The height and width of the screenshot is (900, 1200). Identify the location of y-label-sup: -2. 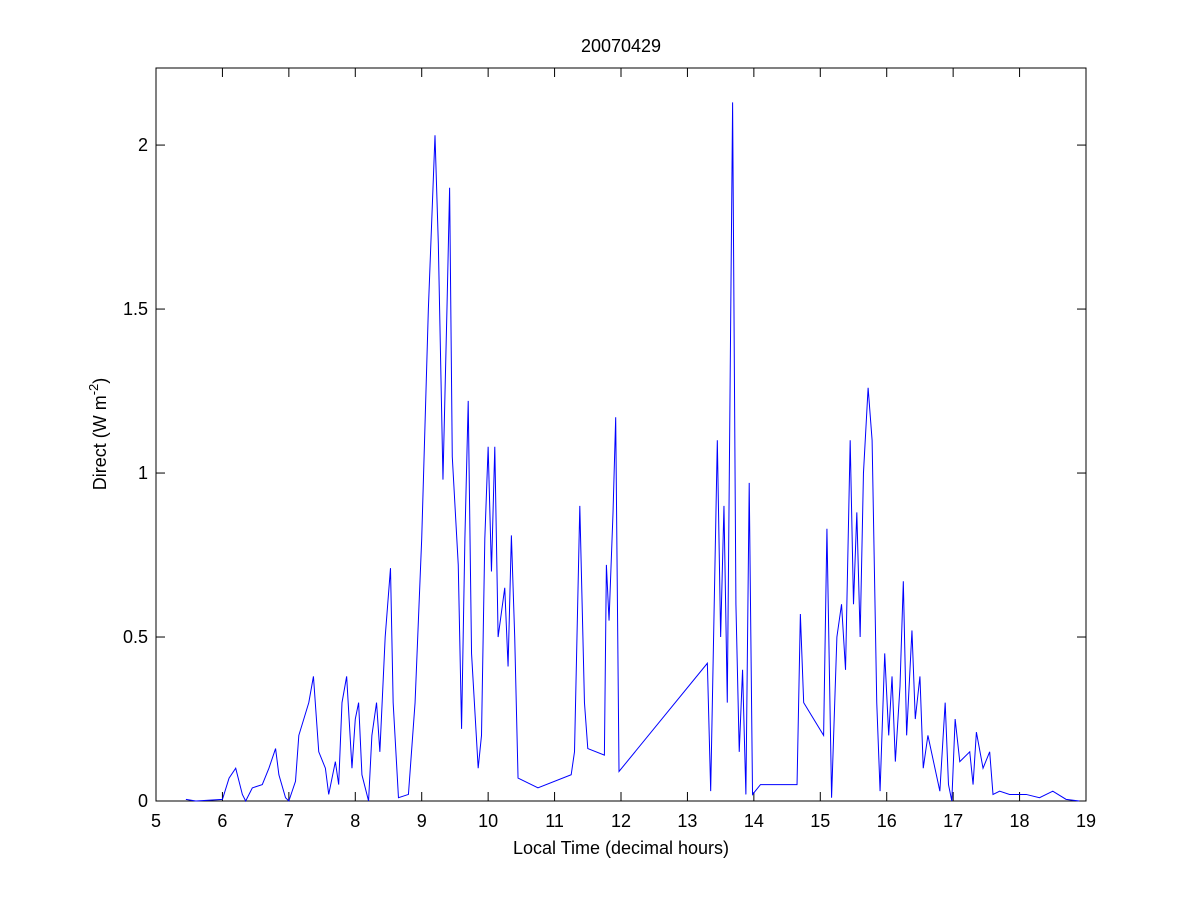
(93, 390).